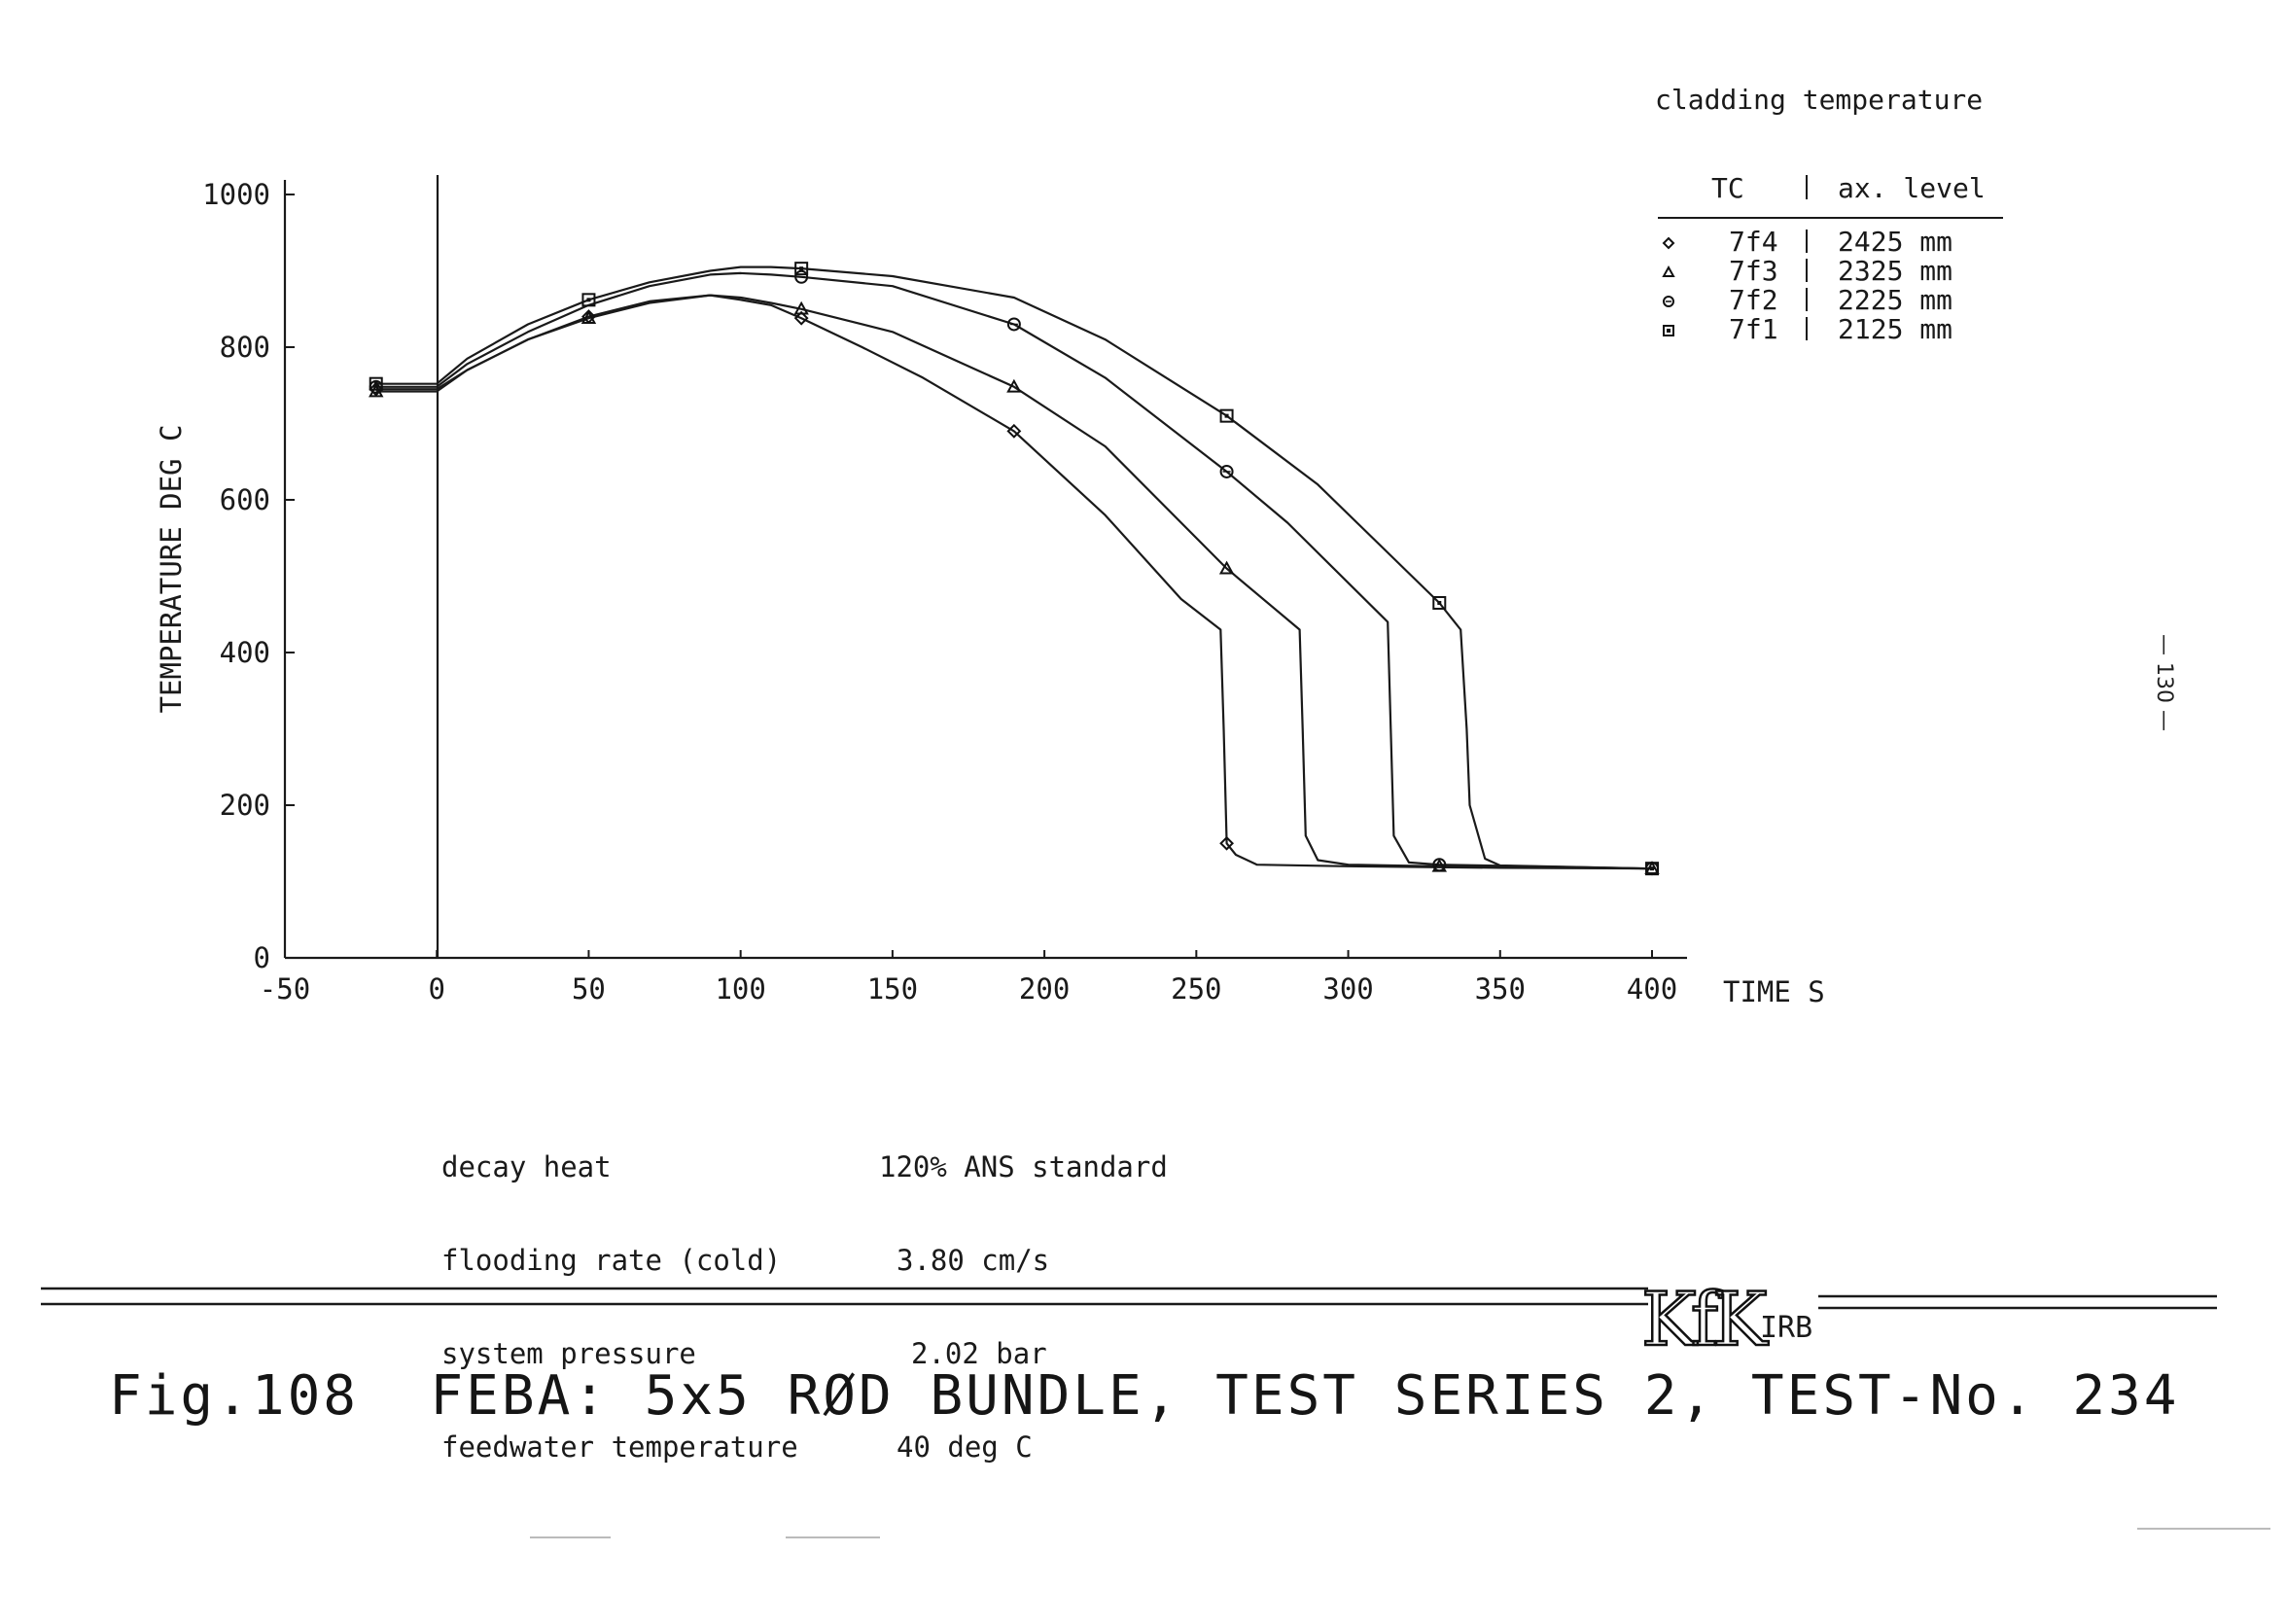 This screenshot has width=2286, height=1624. What do you see at coordinates (526, 1166) in the screenshot?
I see `condition-label: decay heat` at bounding box center [526, 1166].